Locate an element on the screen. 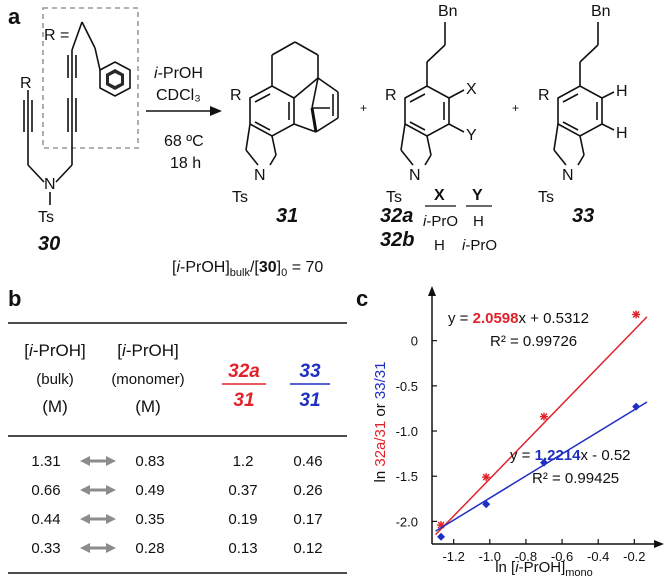  header-33-denominator: 31 is located at coordinates (309, 400).